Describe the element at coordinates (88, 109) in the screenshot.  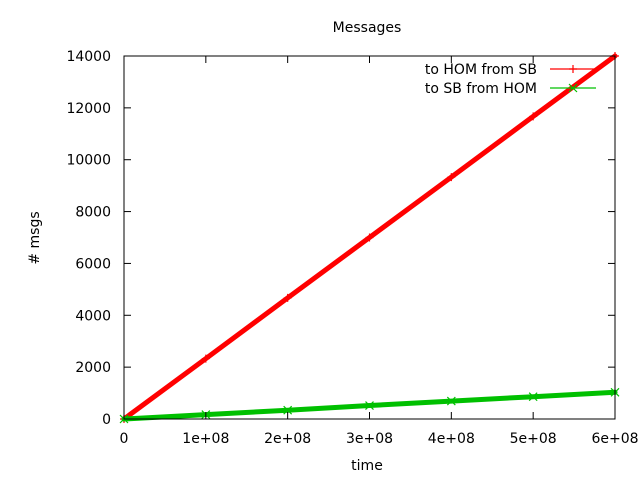
I see `y-tick-label: 12000` at that location.